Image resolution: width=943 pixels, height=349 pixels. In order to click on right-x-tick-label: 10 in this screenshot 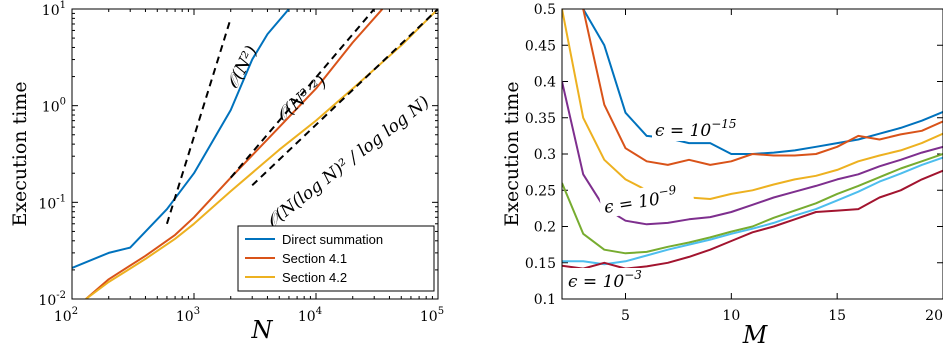, I will do `click(731, 316)`.